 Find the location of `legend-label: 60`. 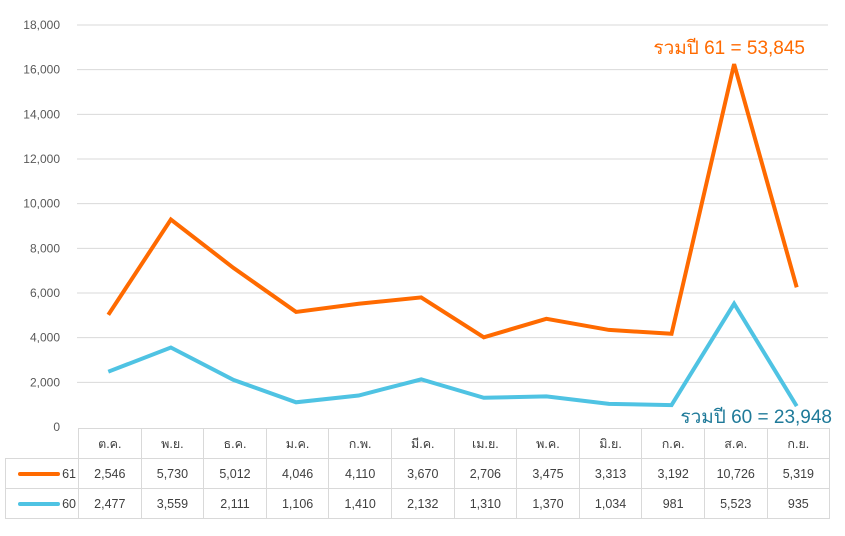

legend-label: 60 is located at coordinates (69, 503).